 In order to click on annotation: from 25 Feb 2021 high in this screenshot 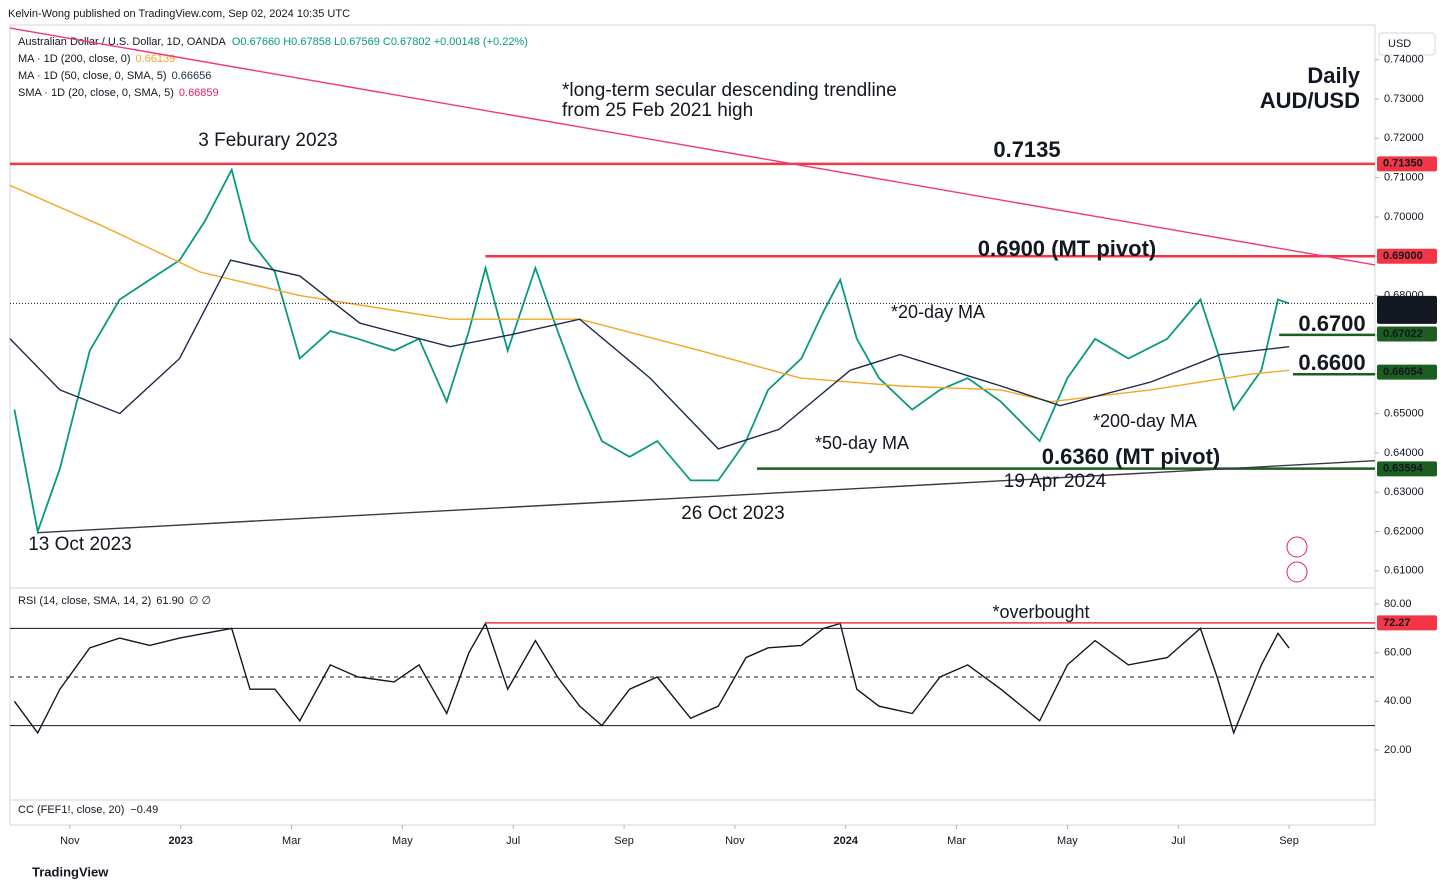, I will do `click(657, 110)`.